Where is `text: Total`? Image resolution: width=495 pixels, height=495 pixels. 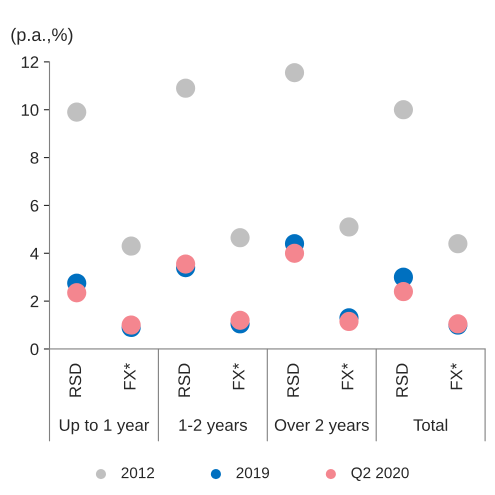 text: Total is located at coordinates (430, 424).